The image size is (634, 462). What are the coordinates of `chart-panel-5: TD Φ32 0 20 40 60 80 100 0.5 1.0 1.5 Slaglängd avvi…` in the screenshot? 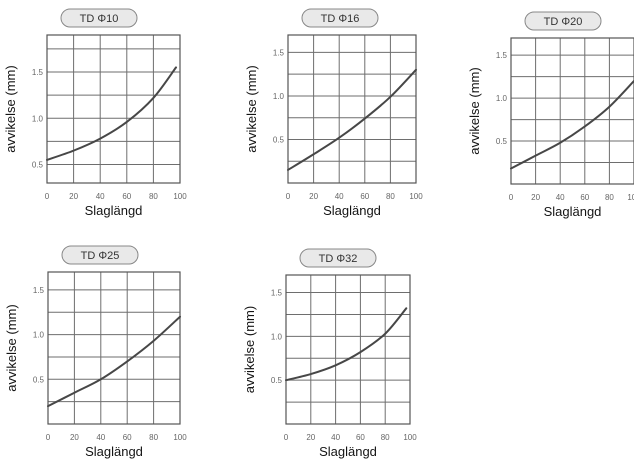 It's located at (329, 353).